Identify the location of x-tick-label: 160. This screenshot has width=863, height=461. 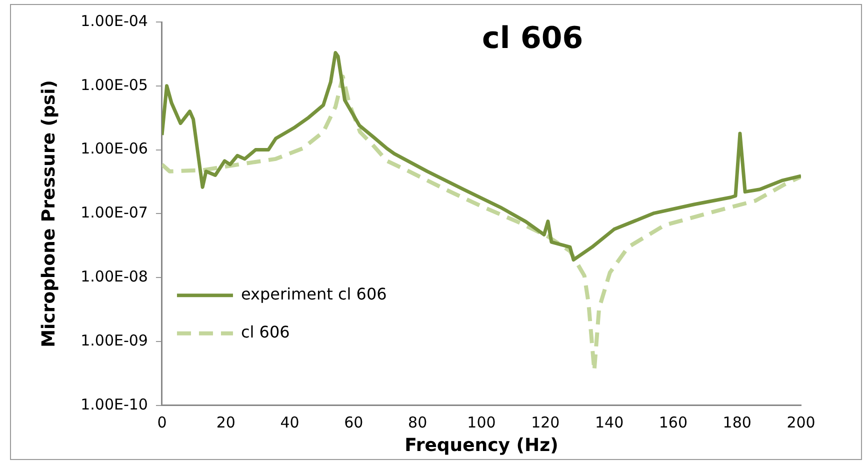
(673, 422).